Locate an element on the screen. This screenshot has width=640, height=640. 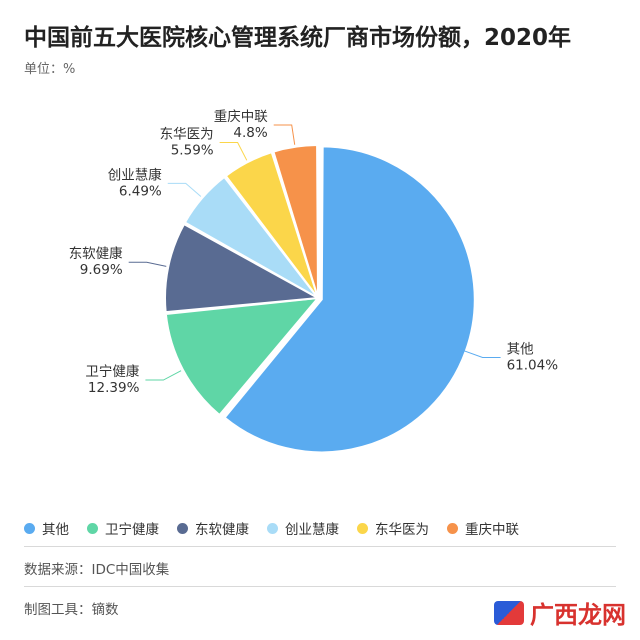
watermark: 广西龙网 is located at coordinates (560, 612).